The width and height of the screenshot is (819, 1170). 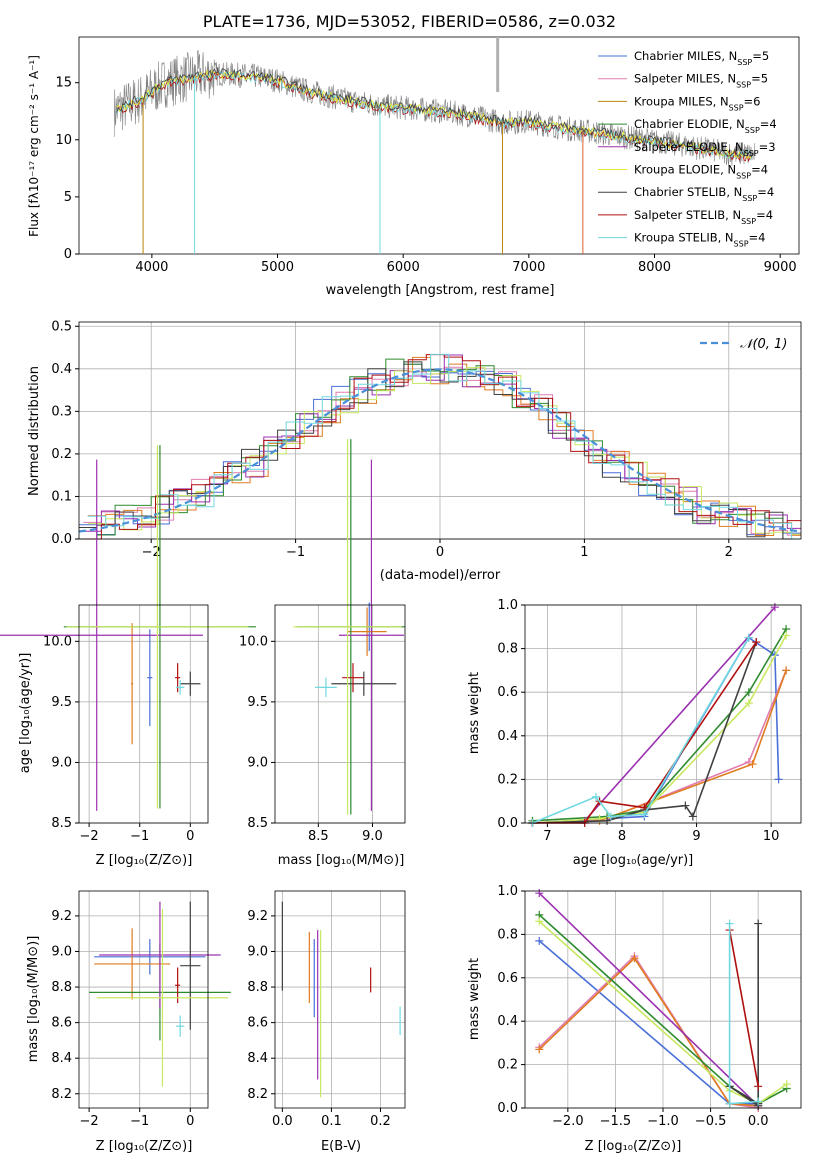 What do you see at coordinates (318, 836) in the screenshot?
I see `age-mass-xtick-label: 8.5` at bounding box center [318, 836].